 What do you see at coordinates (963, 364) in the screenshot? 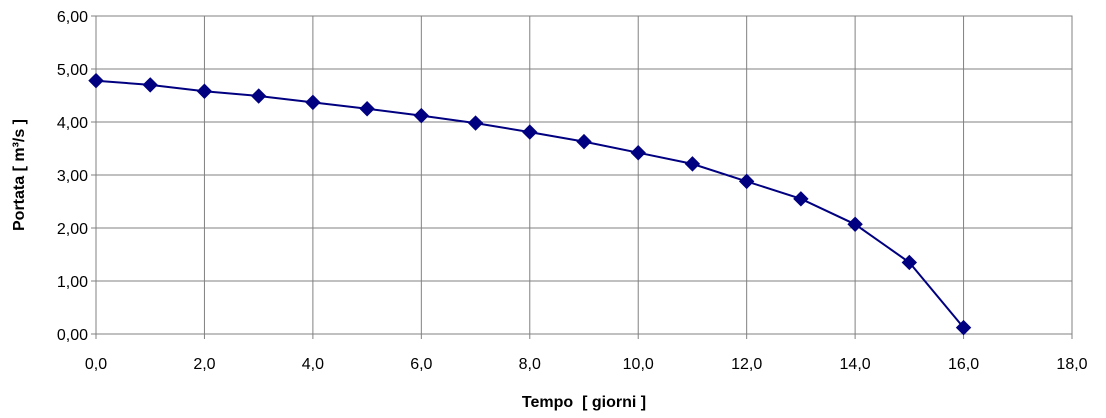
I see `x-tick-label: 16,0` at bounding box center [963, 364].